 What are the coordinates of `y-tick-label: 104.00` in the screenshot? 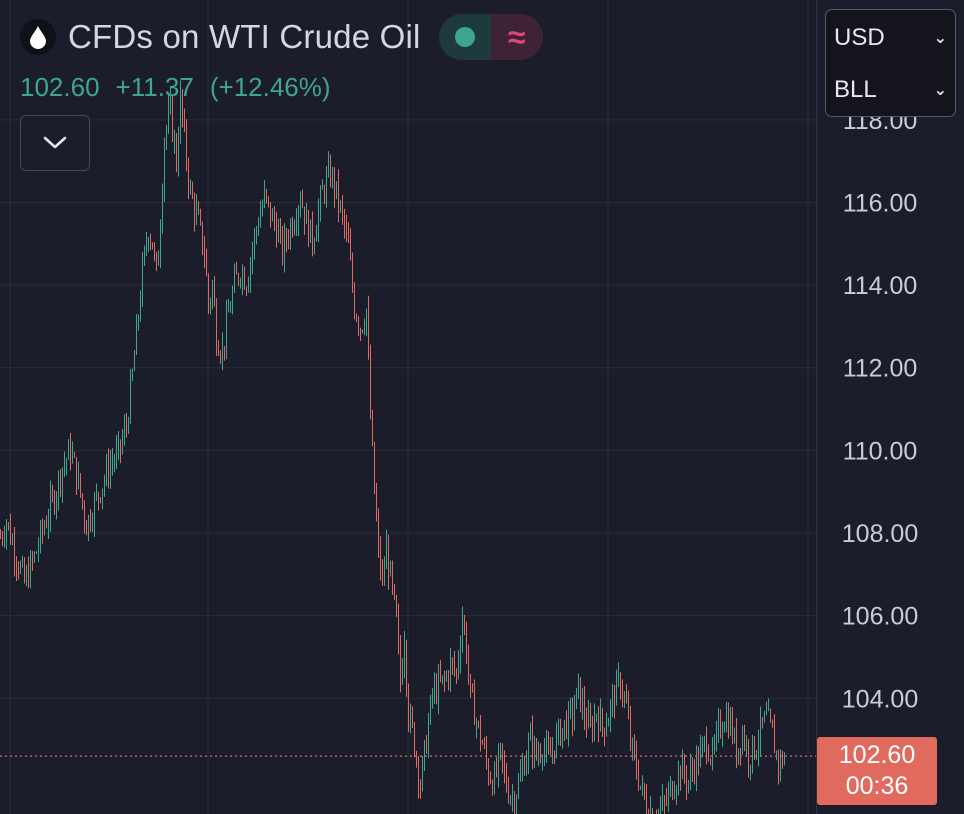 It's located at (880, 699).